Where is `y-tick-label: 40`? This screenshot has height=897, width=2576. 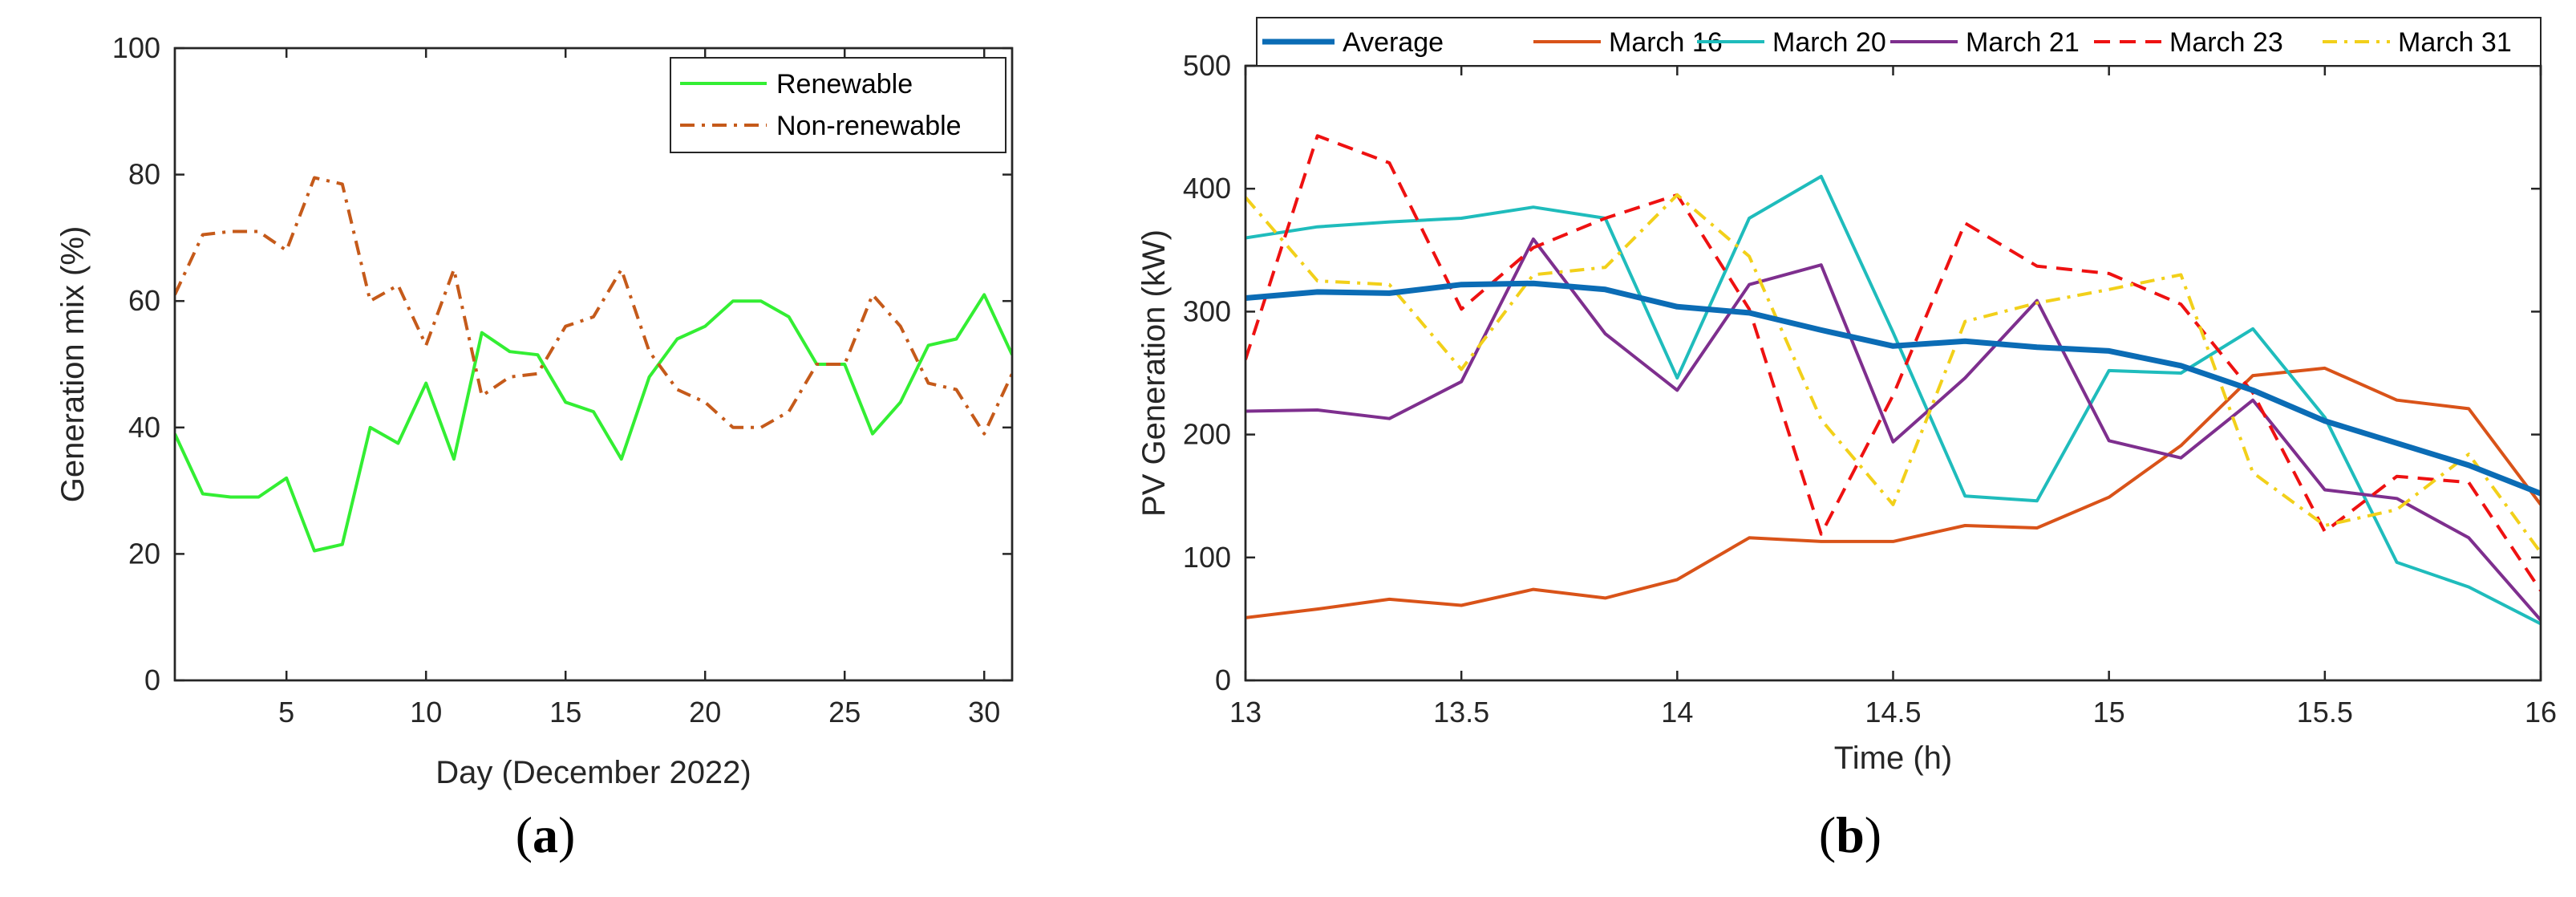 y-tick-label: 40 is located at coordinates (144, 427).